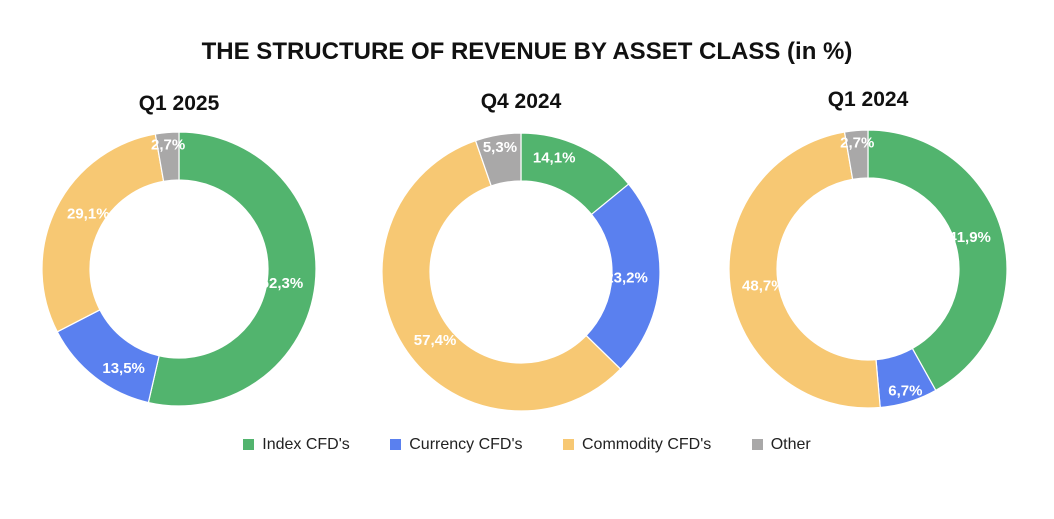 Image resolution: width=1054 pixels, height=519 pixels. What do you see at coordinates (969, 237) in the screenshot?
I see `donut-3-label-index: 41,9%` at bounding box center [969, 237].